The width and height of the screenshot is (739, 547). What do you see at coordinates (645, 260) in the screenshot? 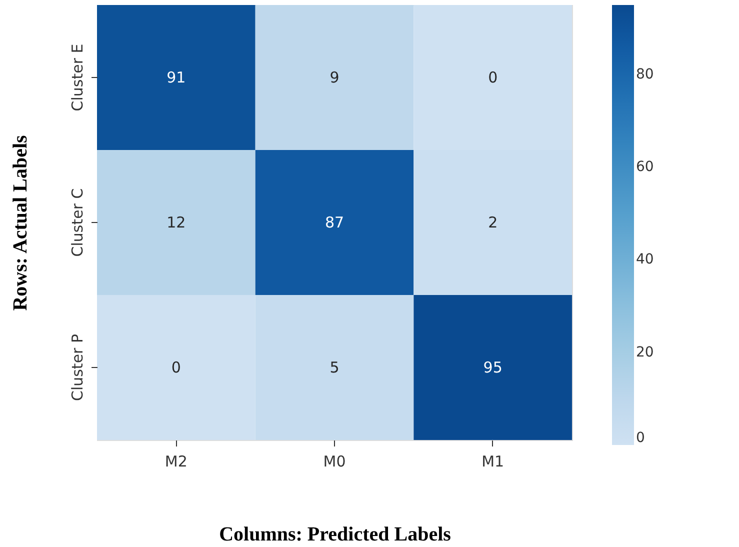
I see `color-bar-label: 40` at bounding box center [645, 260].